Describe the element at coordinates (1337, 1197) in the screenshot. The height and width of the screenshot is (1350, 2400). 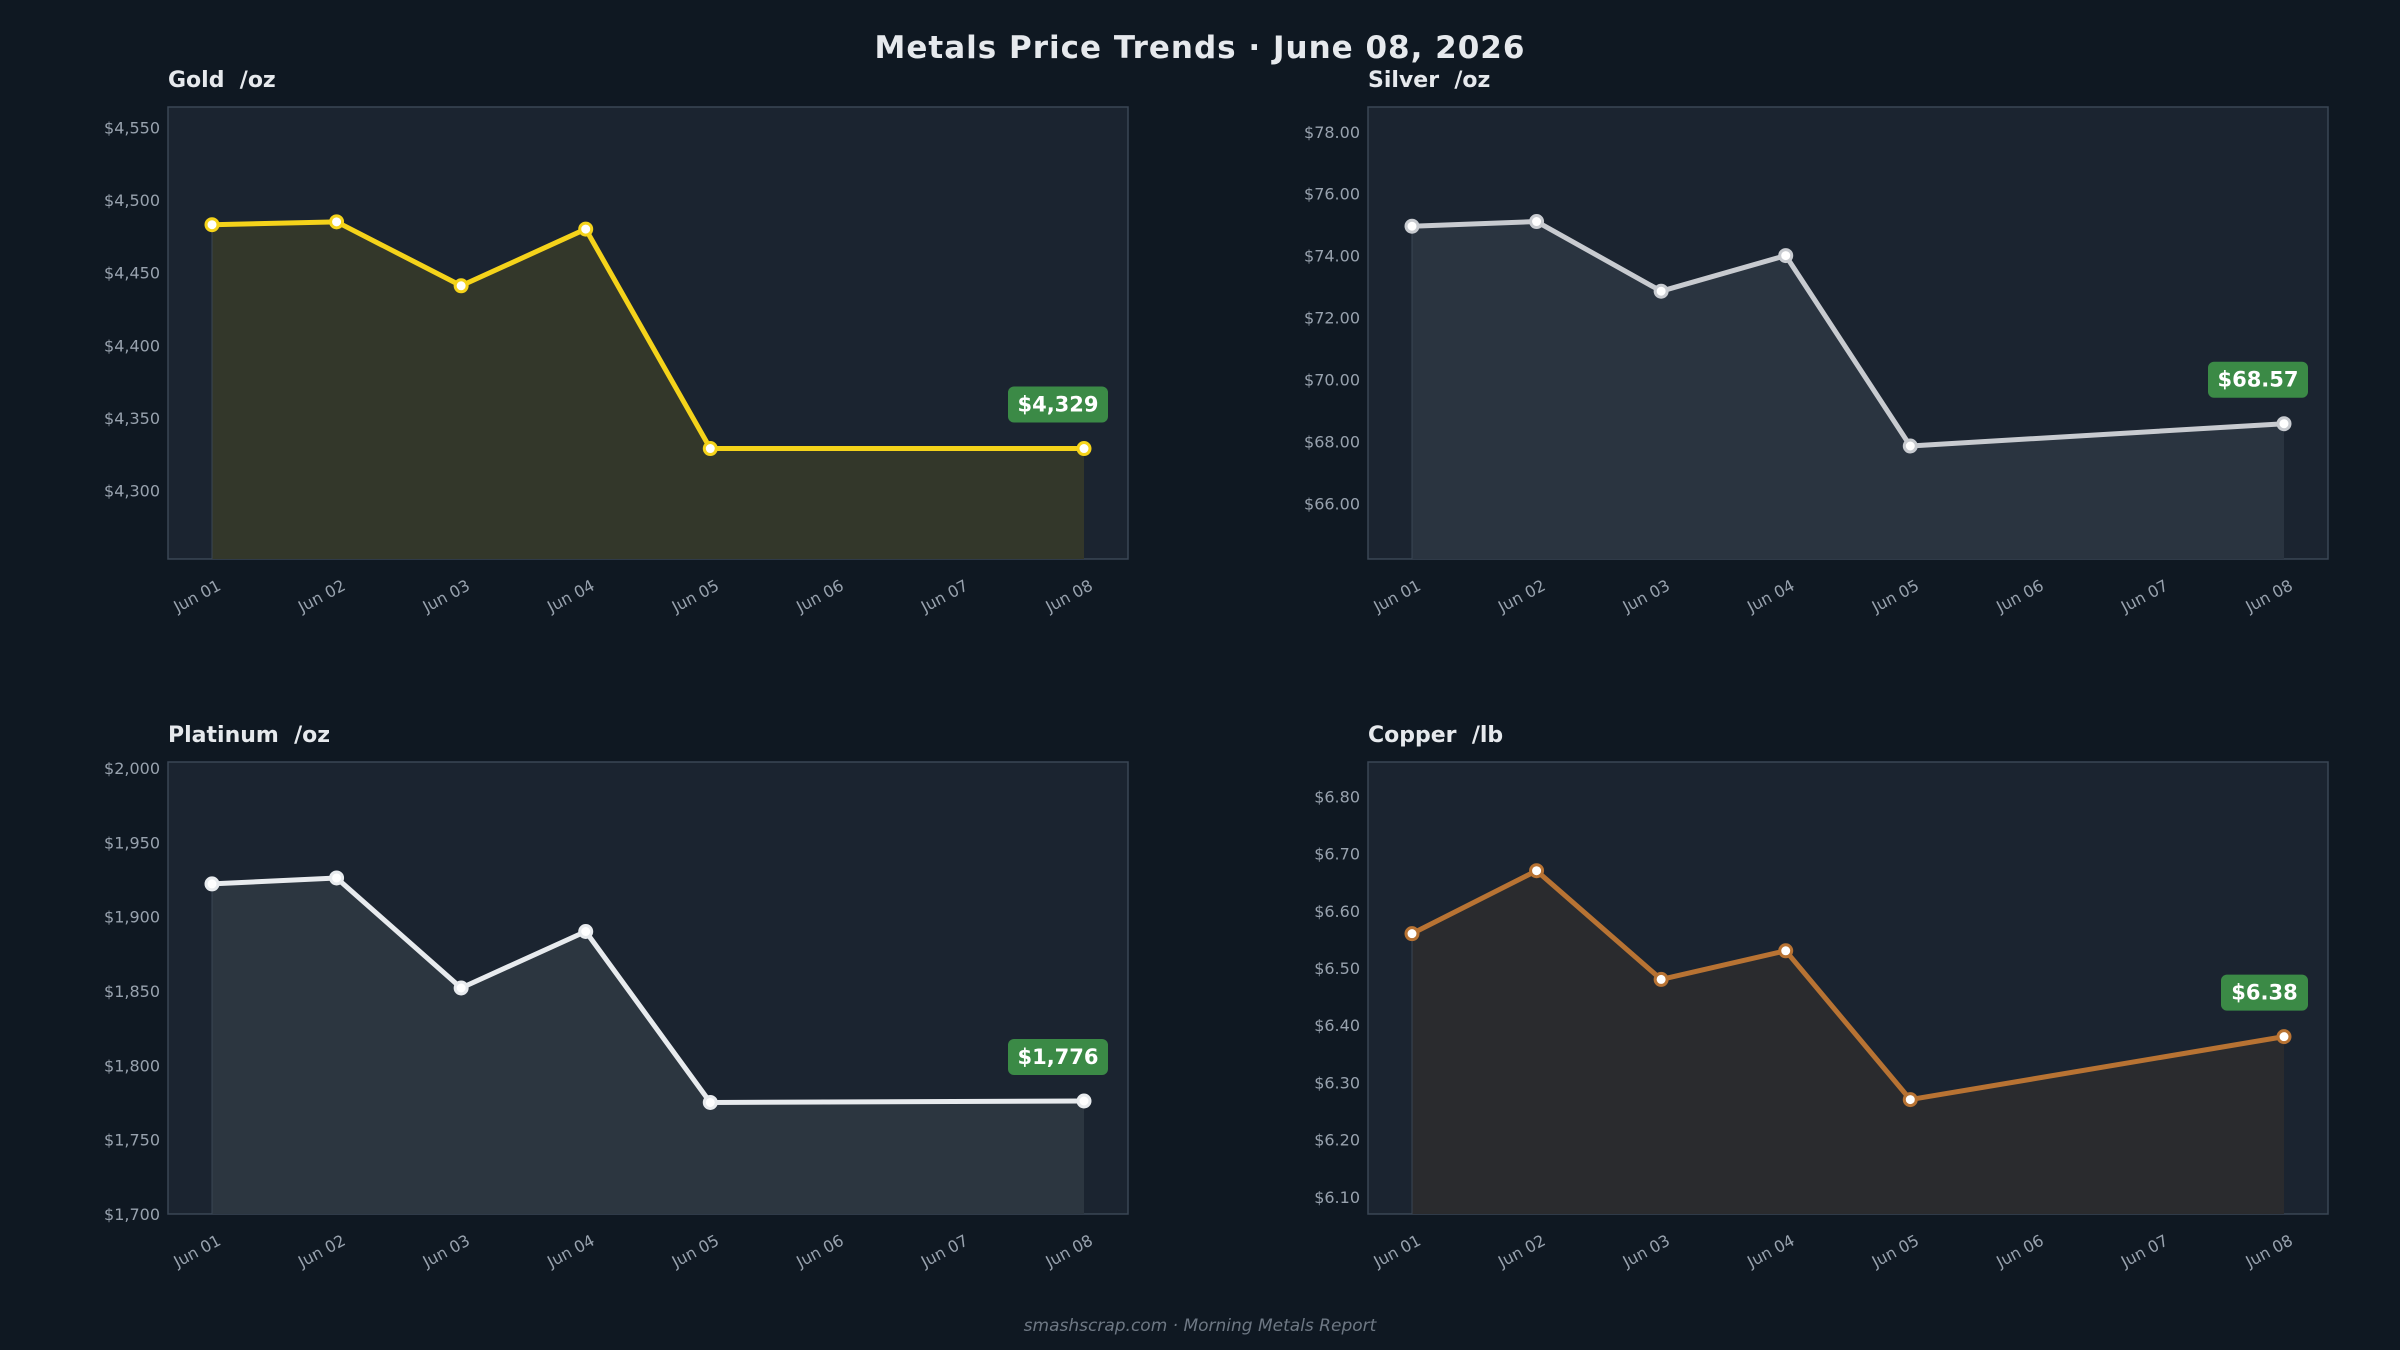
I see `copper-y-tick-label: $6.10` at that location.